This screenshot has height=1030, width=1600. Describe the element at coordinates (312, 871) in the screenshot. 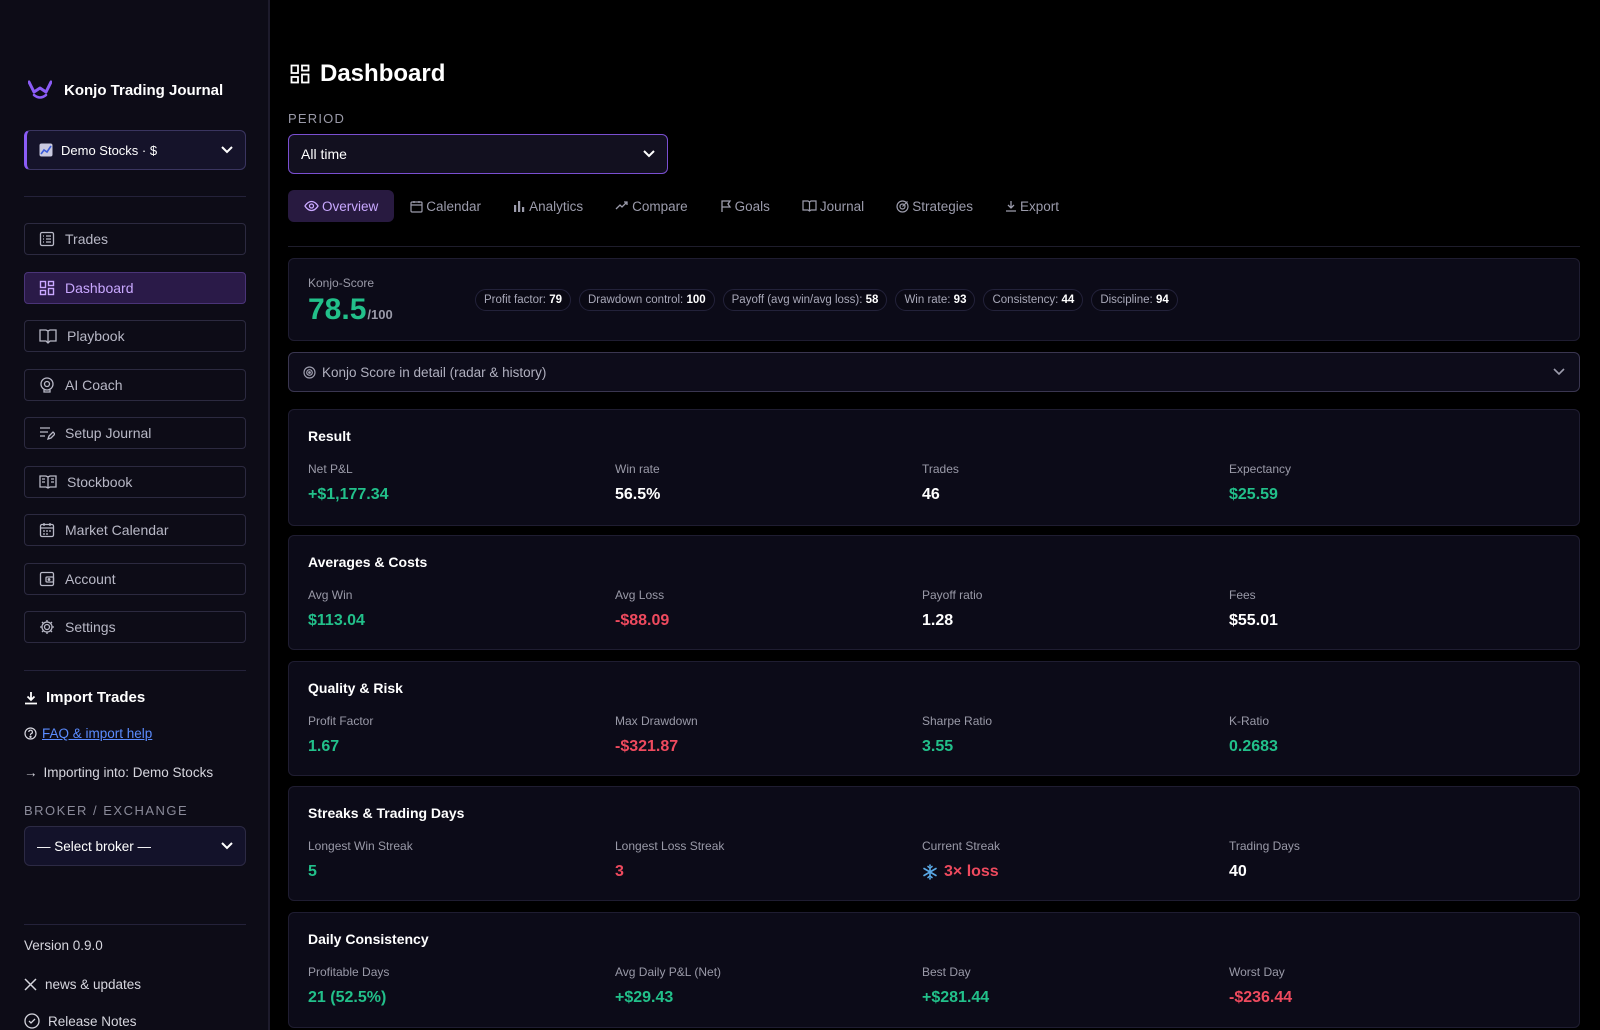

I see `metric-value: 5` at that location.